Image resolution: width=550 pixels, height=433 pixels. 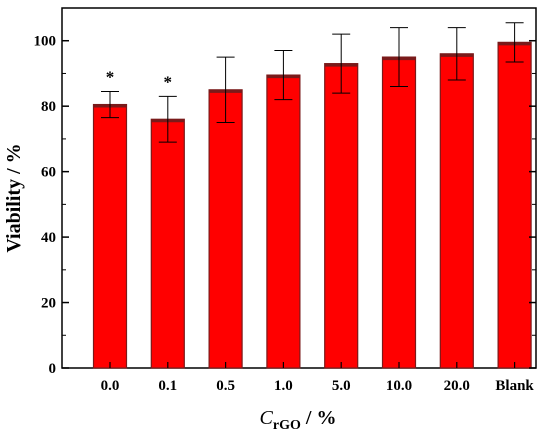 I want to click on y-tick-label: 100, so click(x=45, y=42).